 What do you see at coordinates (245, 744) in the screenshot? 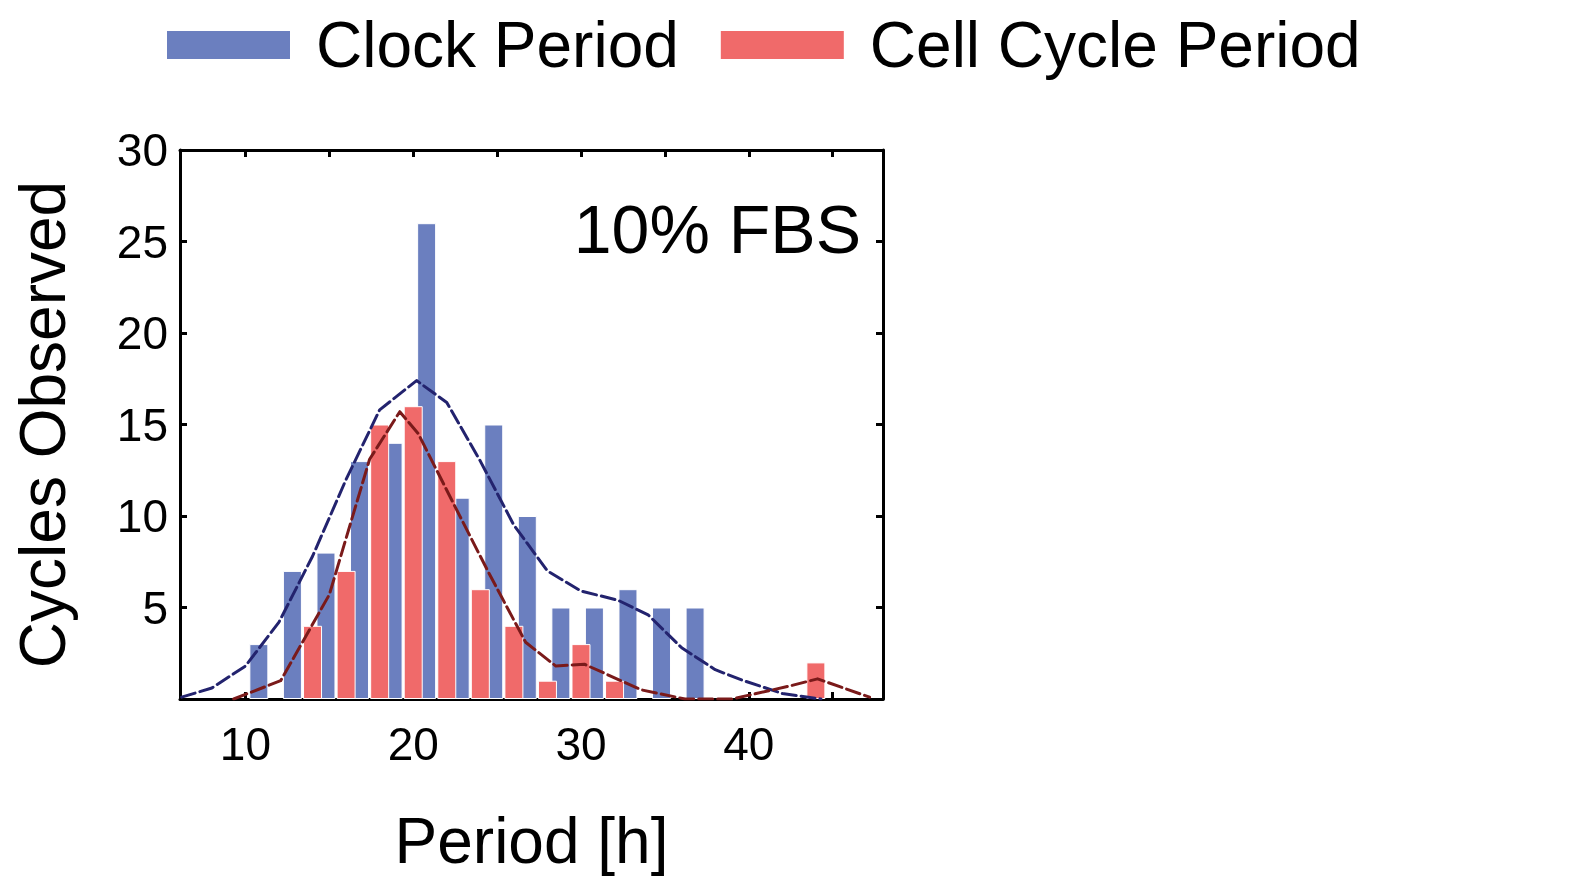
I see `x-tick-label: 10` at bounding box center [245, 744].